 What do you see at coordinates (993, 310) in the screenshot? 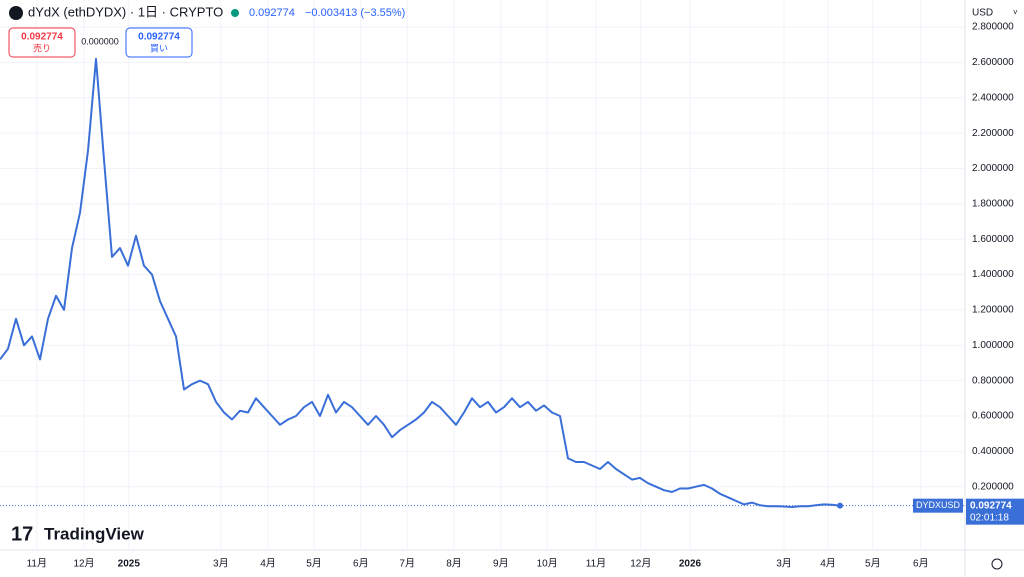
I see `y-tick-label: 1.200000` at bounding box center [993, 310].